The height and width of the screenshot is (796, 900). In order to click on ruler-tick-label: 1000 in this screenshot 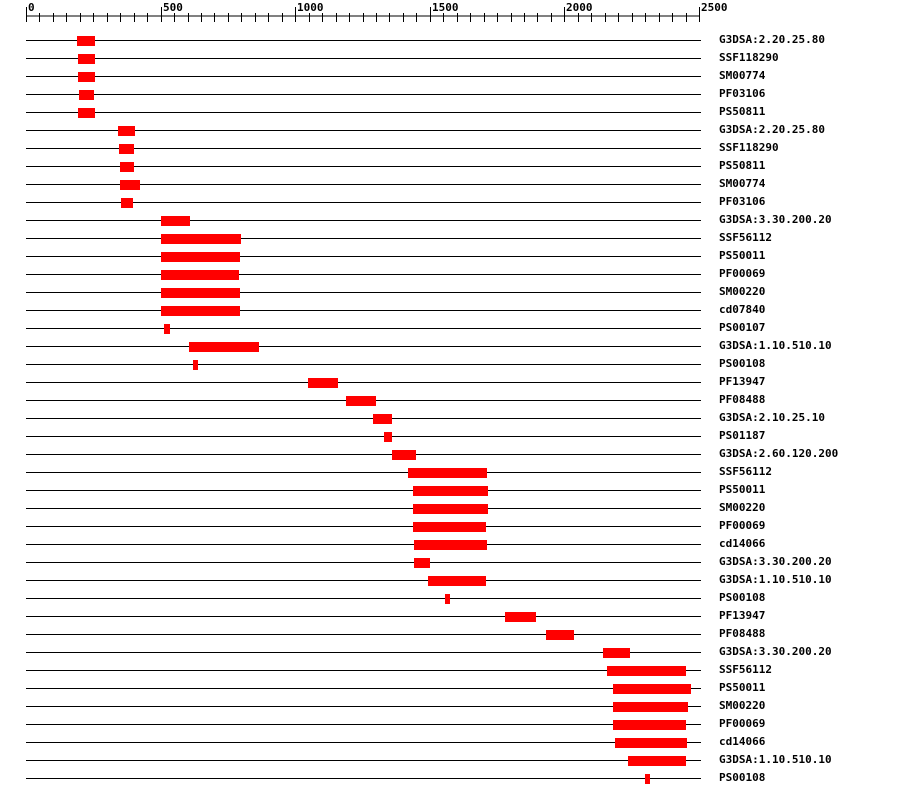, I will do `click(310, 7)`.